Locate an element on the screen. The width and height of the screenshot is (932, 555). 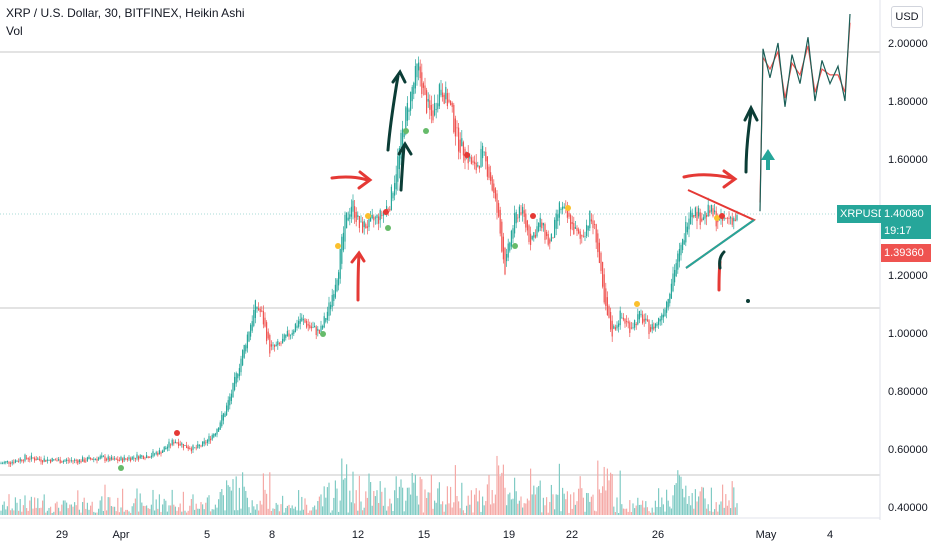
signal-dot-red is located at coordinates (177, 433).